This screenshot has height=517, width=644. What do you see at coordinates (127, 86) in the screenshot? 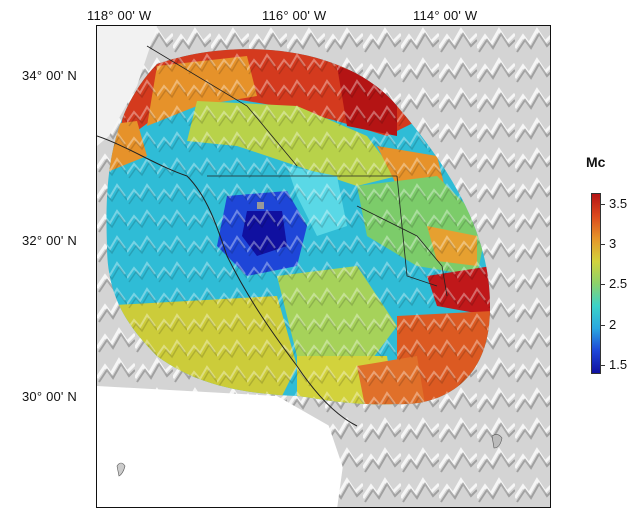
I see `ocean-area-north` at bounding box center [127, 86].